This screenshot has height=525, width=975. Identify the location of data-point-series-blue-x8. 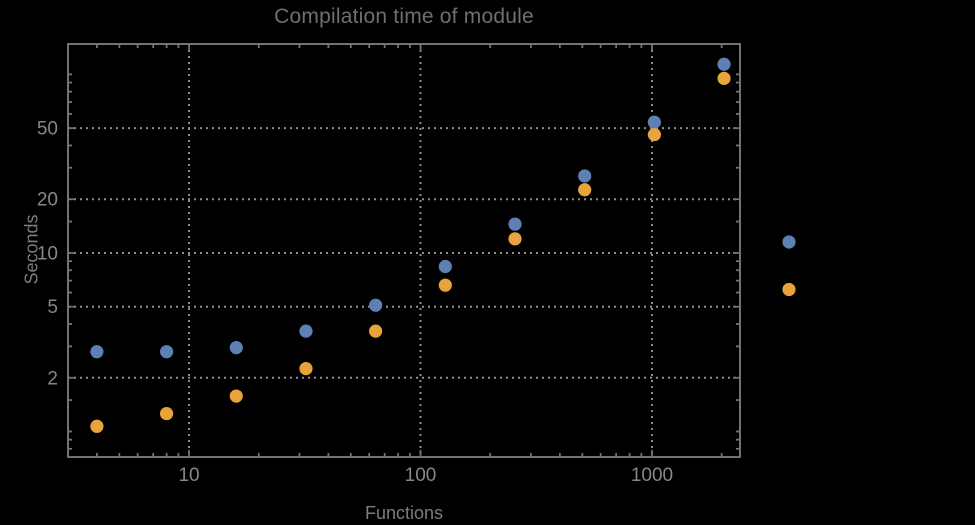
(167, 352).